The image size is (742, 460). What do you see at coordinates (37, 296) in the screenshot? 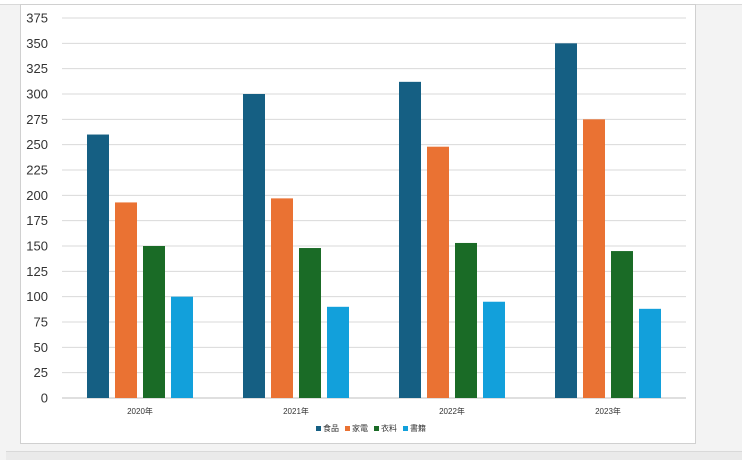
I see `y-tick-label: 100` at bounding box center [37, 296].